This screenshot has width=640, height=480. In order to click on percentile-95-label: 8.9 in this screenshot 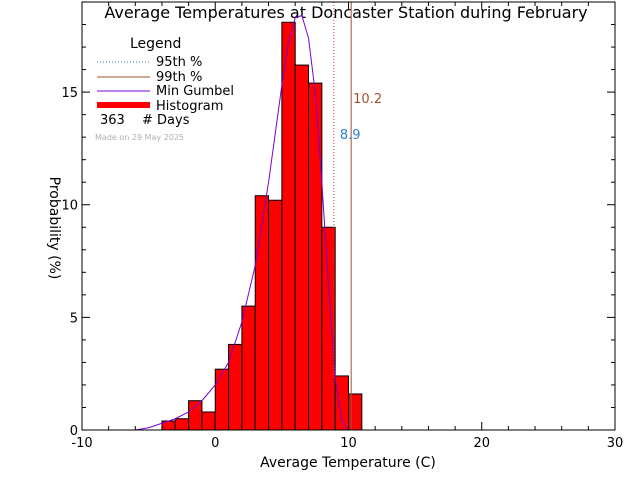, I will do `click(350, 135)`.